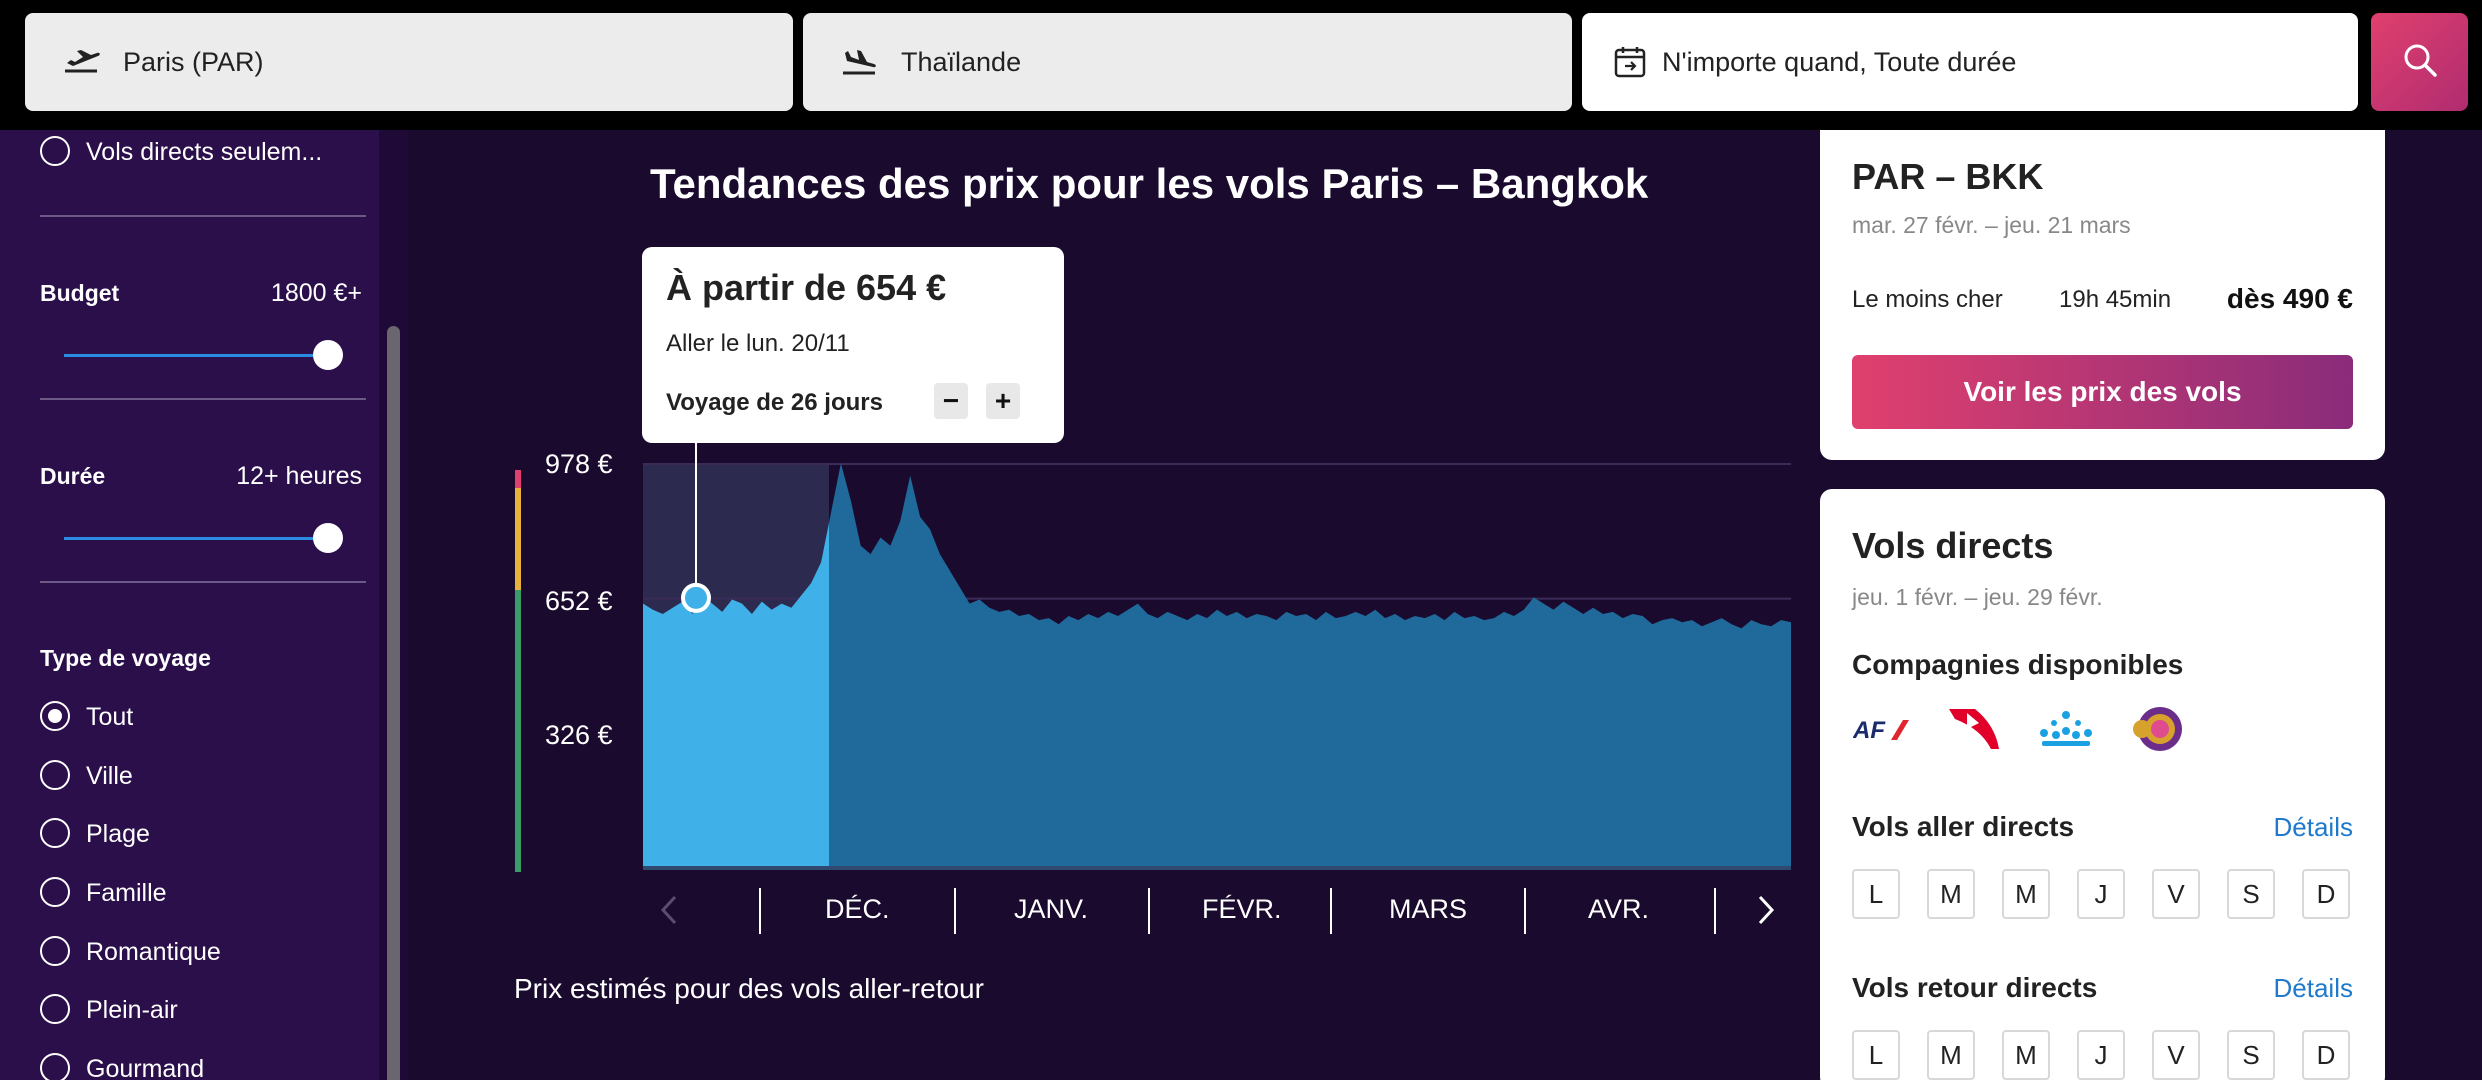 The image size is (2482, 1080). What do you see at coordinates (2289, 298) in the screenshot?
I see `cheapest-price: dès 490 €` at bounding box center [2289, 298].